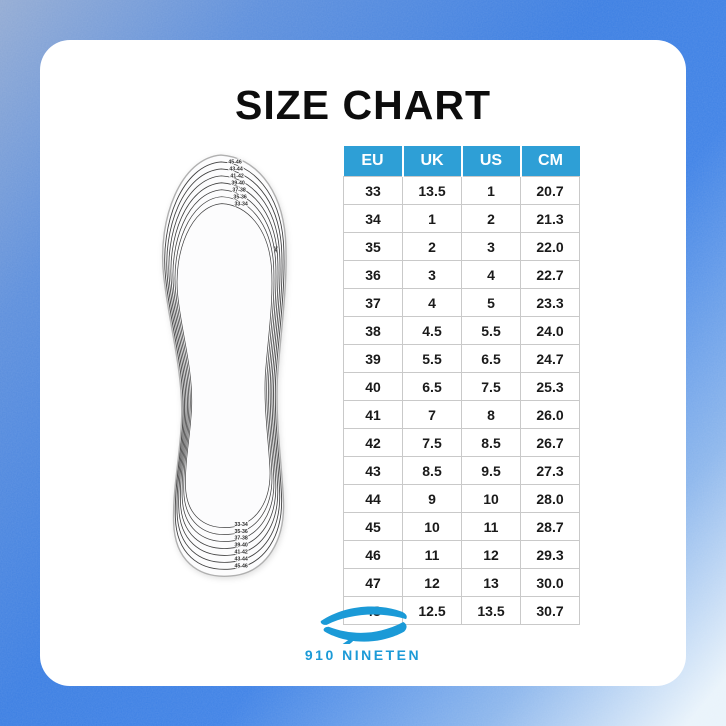 This screenshot has height=726, width=726. I want to click on column-header: CM, so click(549, 161).